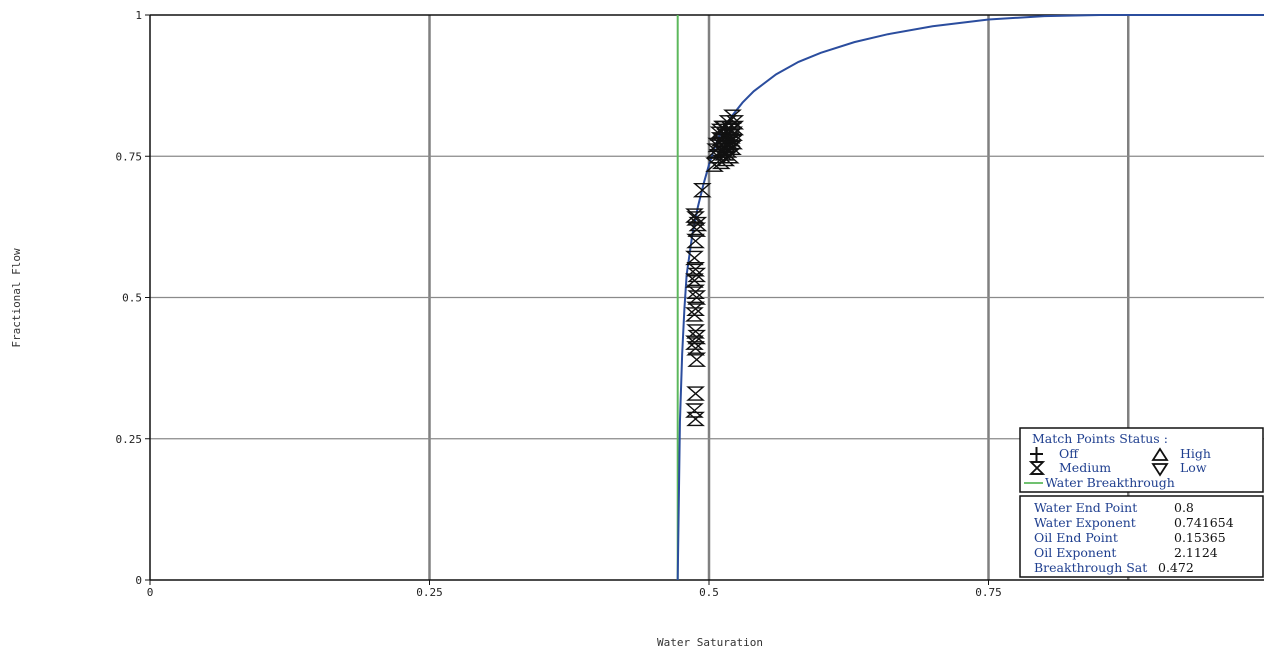 Image resolution: width=1264 pixels, height=648 pixels. What do you see at coordinates (150, 592) in the screenshot?
I see `x-tick-label: 0` at bounding box center [150, 592].